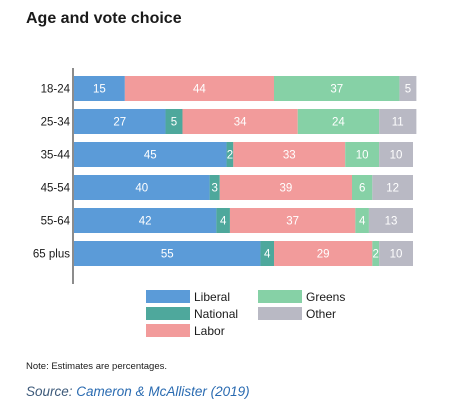 Image resolution: width=454 pixels, height=414 pixels. Describe the element at coordinates (321, 314) in the screenshot. I see `legend-label-other: Other` at that location.